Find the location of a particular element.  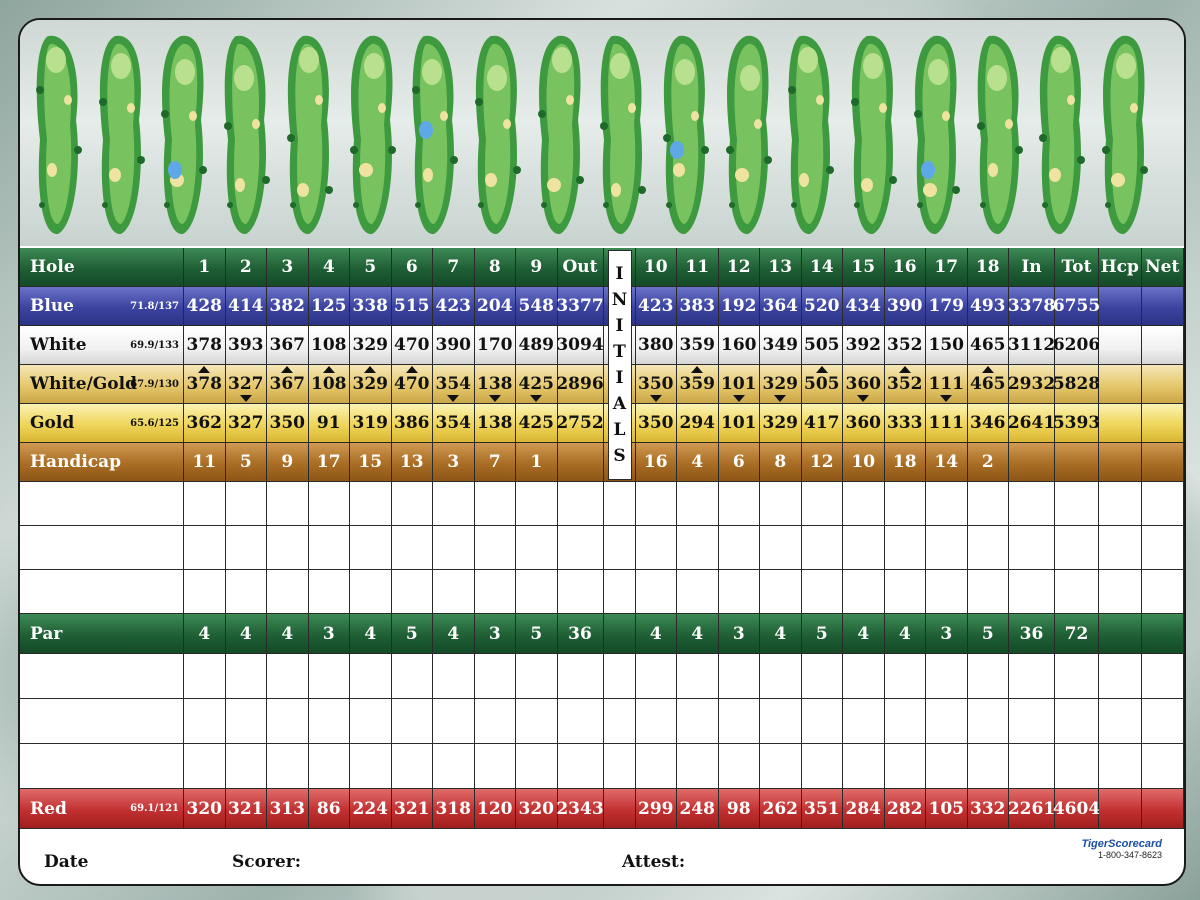

score-cell: Net is located at coordinates (1162, 267).